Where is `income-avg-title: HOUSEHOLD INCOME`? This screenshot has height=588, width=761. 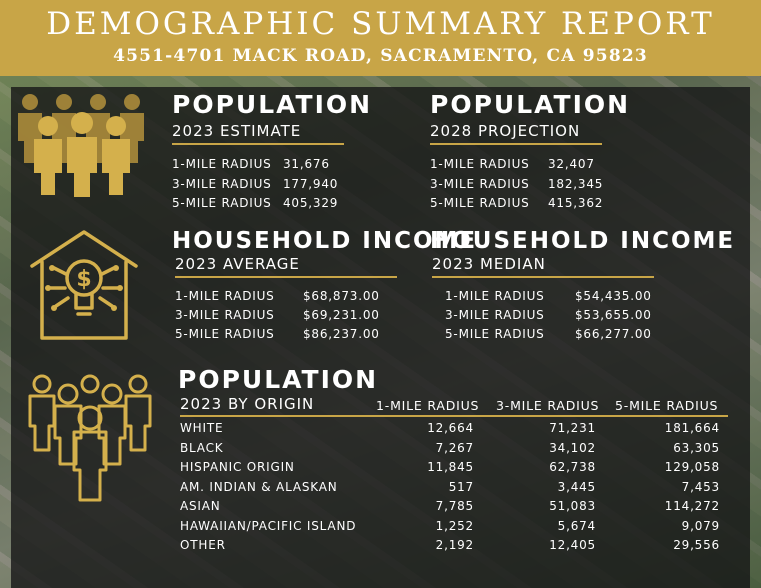 income-avg-title: HOUSEHOLD INCOME is located at coordinates (325, 241).